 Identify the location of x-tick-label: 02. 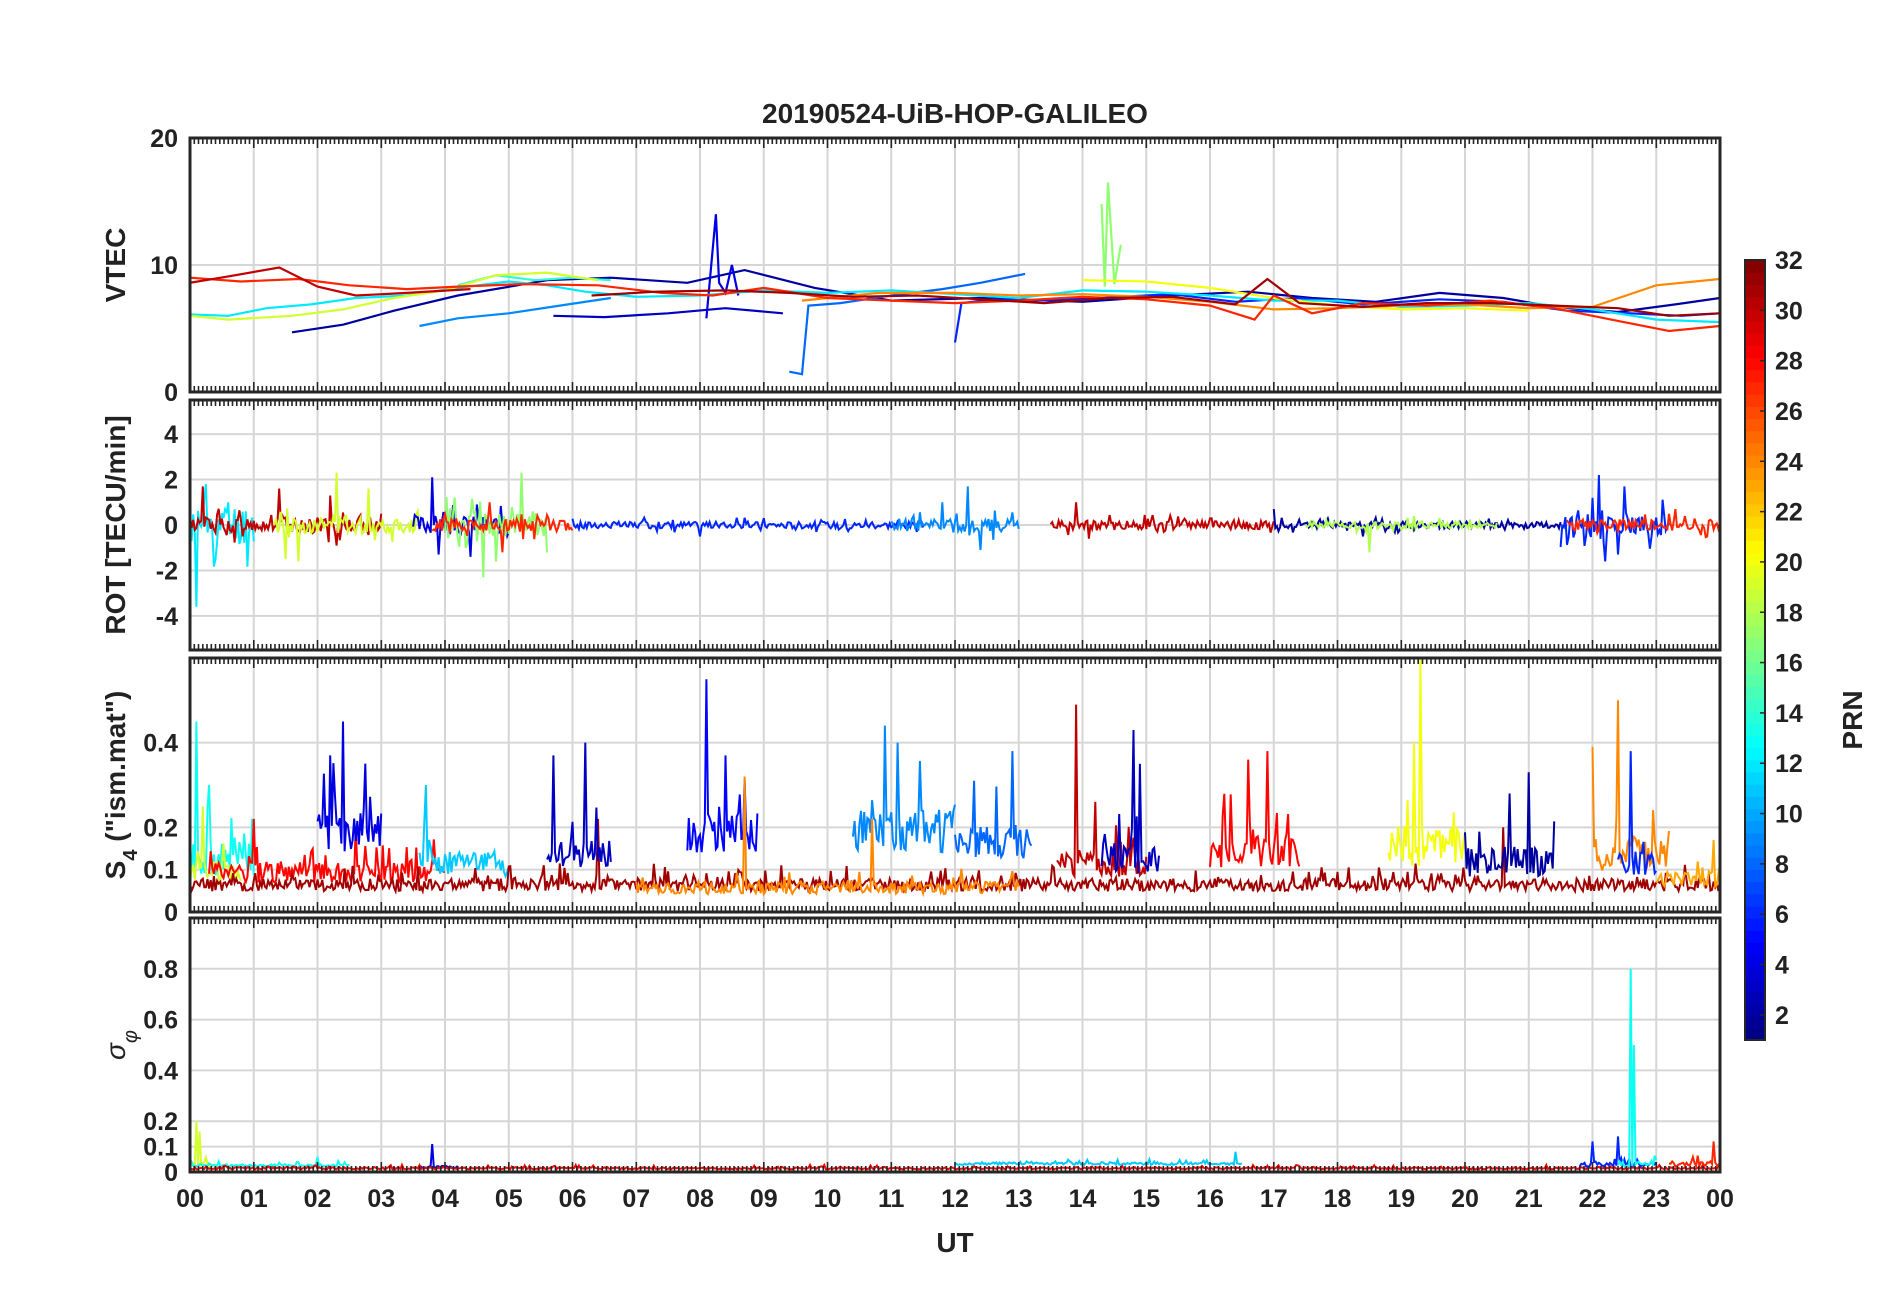
(318, 1199).